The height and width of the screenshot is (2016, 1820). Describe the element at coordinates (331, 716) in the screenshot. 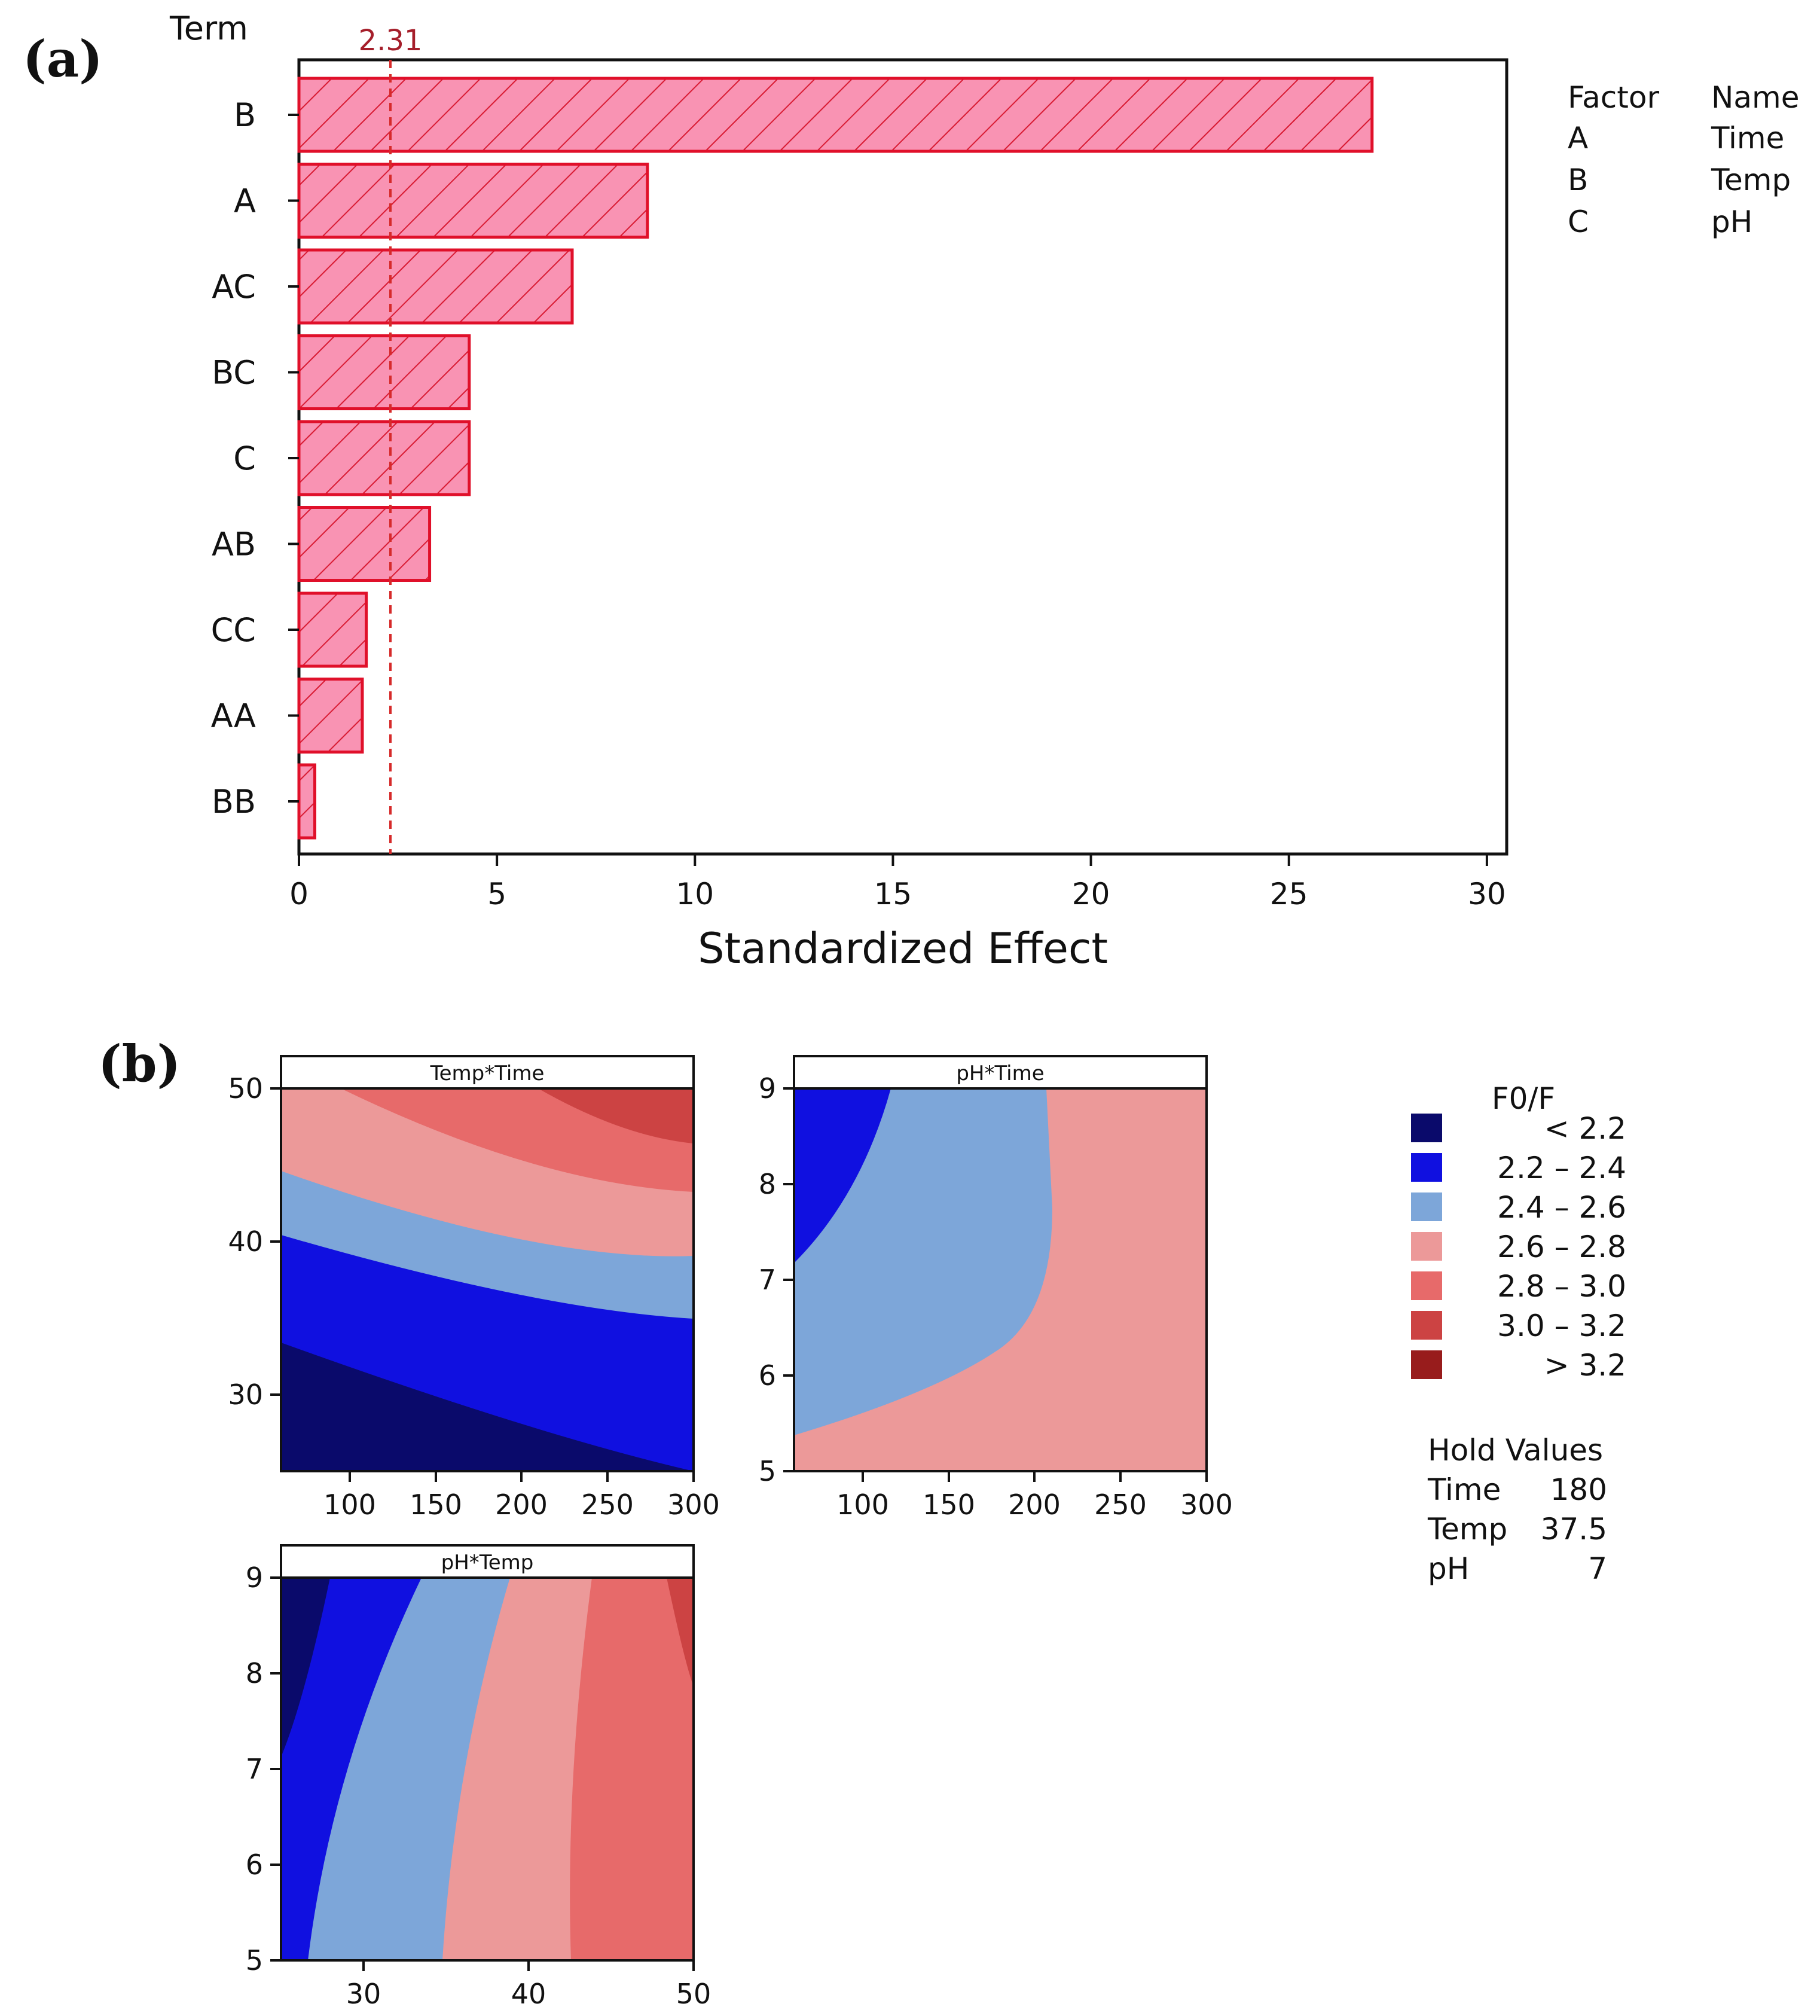

I see `bar-aa-hatch` at that location.